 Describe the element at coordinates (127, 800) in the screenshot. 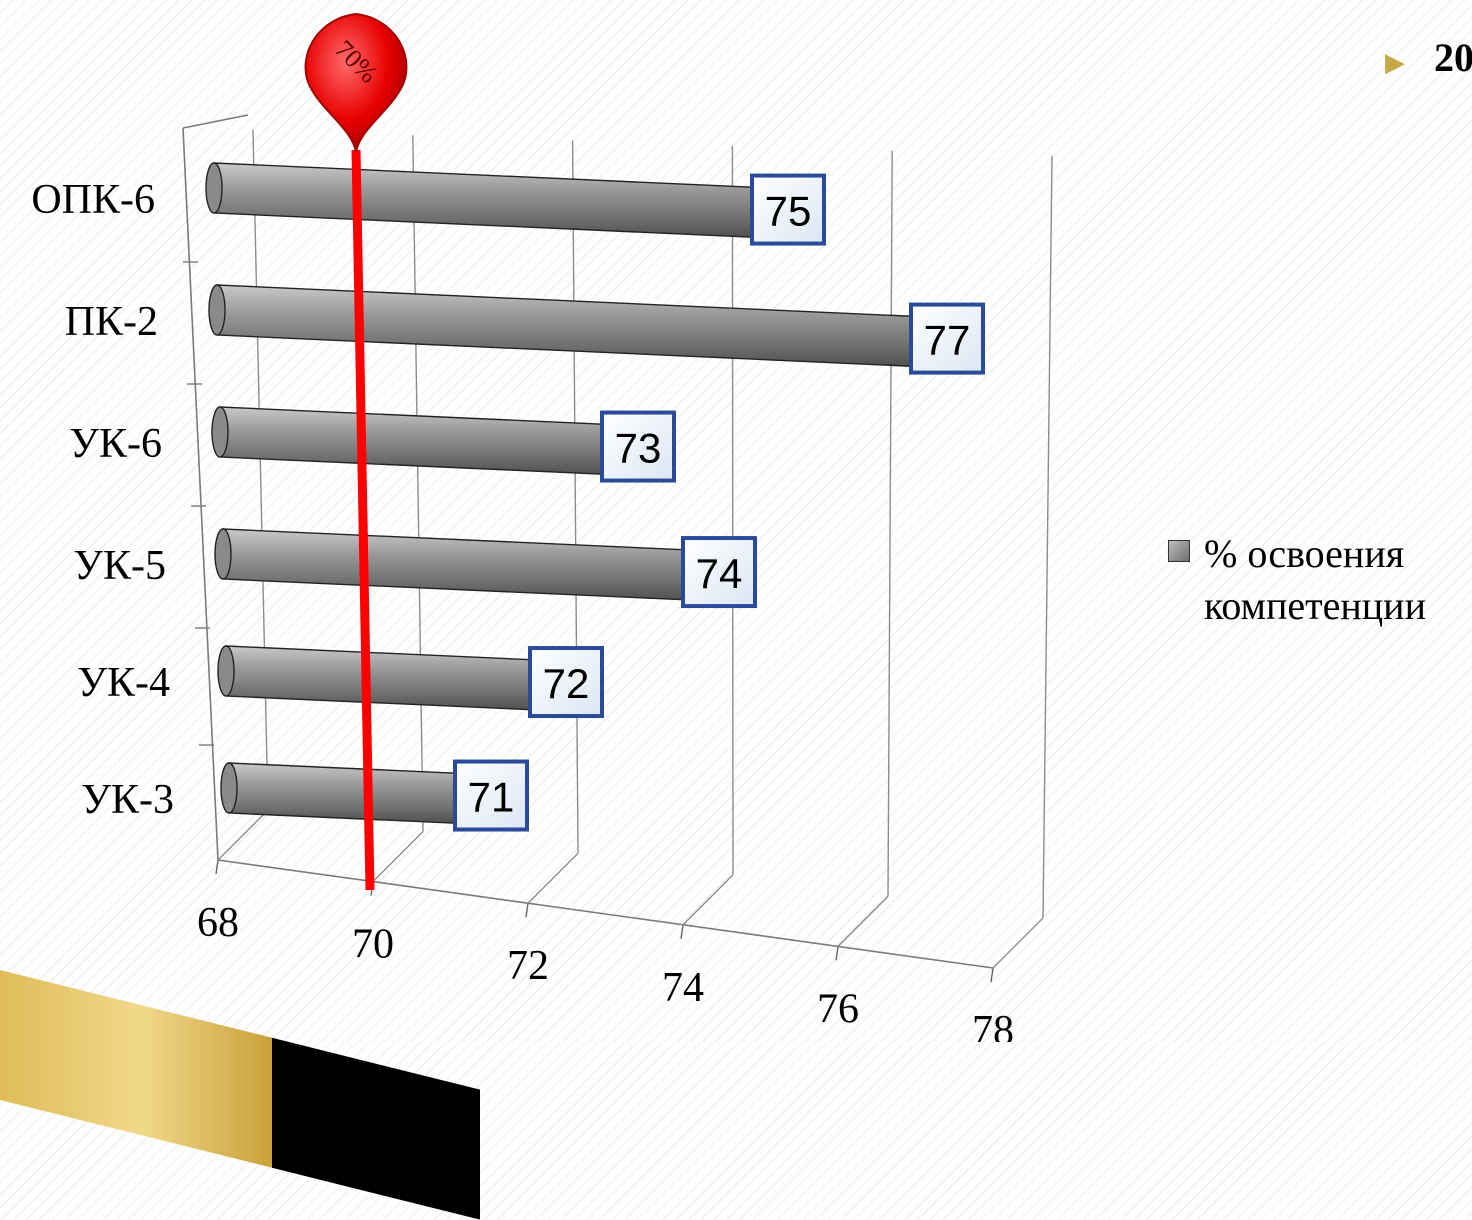

I see `category-label: УК-3` at that location.